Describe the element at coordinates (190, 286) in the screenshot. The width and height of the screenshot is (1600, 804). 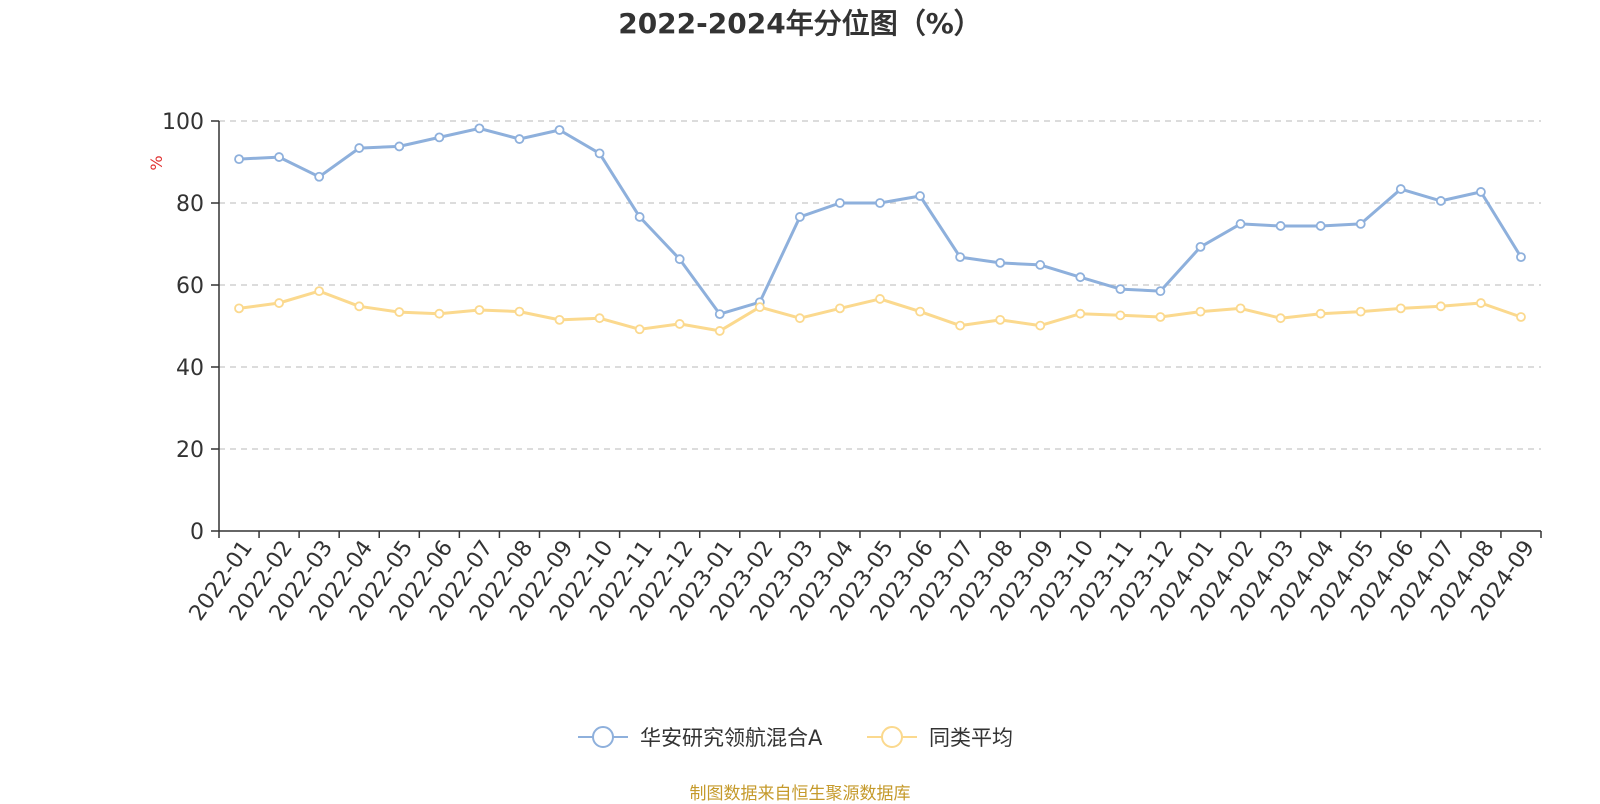
I see `y-tick-label: 60` at that location.